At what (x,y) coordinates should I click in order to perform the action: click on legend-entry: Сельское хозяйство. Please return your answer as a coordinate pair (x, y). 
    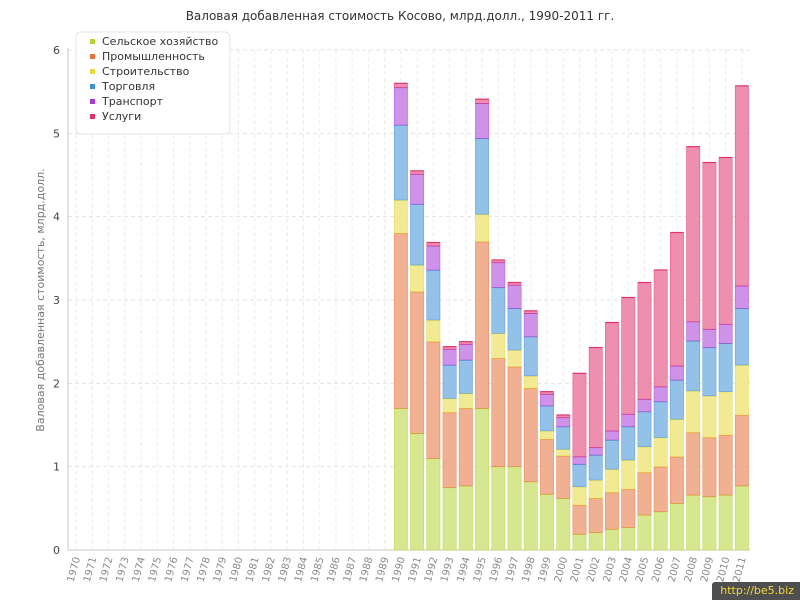
    Looking at the image, I should click on (160, 41).